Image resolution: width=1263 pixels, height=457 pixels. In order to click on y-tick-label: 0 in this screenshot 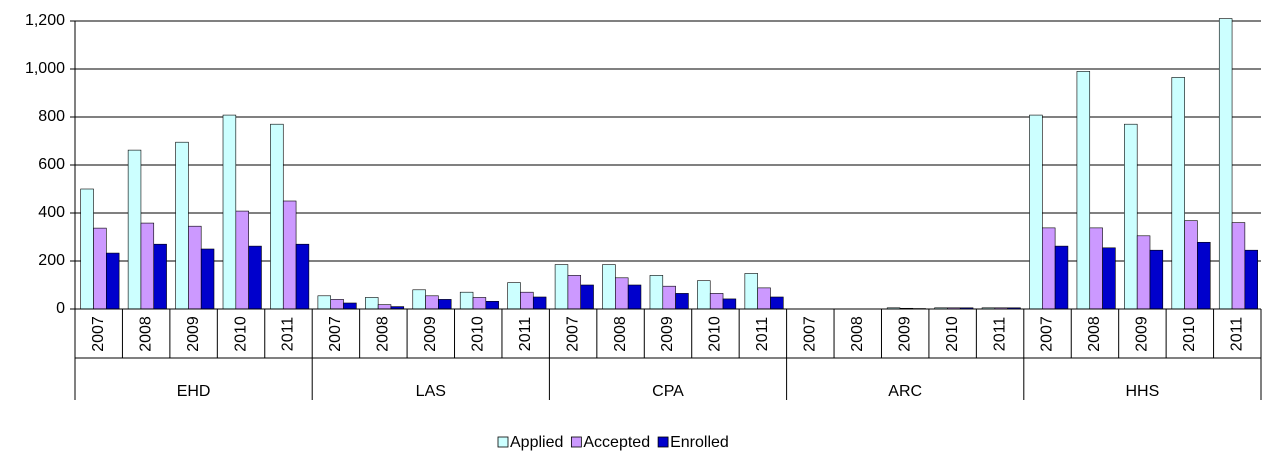, I will do `click(60, 308)`.